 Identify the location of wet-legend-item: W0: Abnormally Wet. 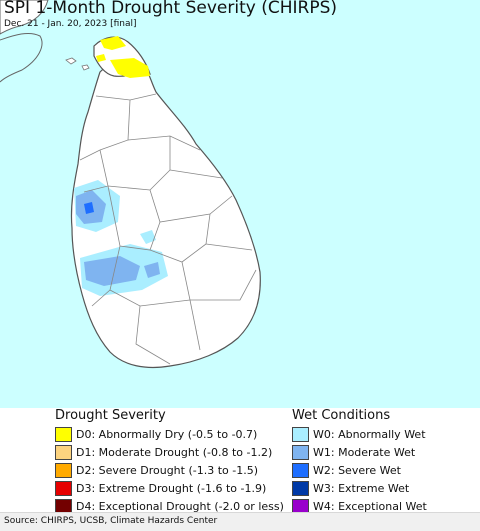
(359, 434).